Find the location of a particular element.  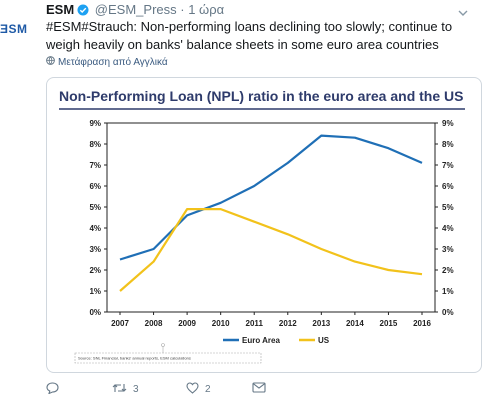

y-tick-label-left: 8% is located at coordinates (95, 144).